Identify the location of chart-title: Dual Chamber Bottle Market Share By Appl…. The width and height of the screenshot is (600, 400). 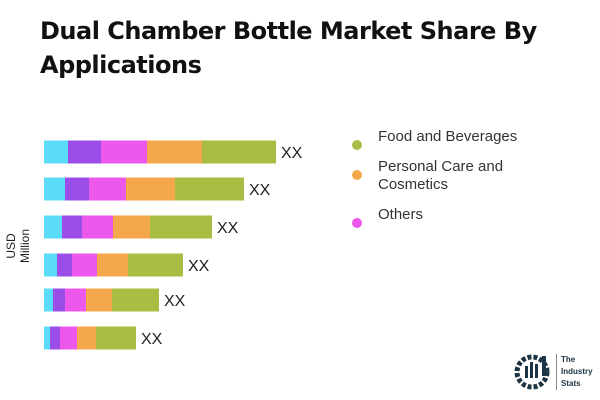
(288, 48).